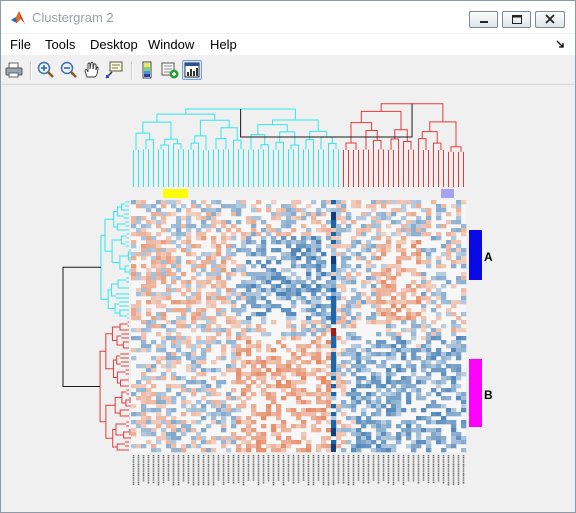 The image size is (576, 513). What do you see at coordinates (99, 326) in the screenshot?
I see `row-dendrogram` at bounding box center [99, 326].